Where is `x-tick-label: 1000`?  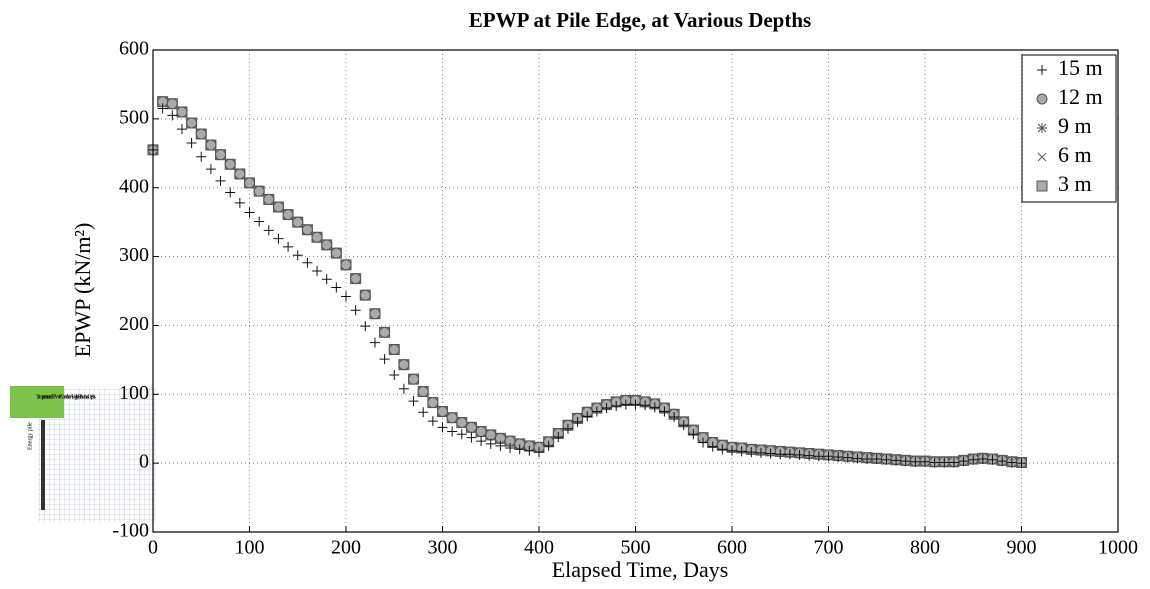
x-tick-label: 1000 is located at coordinates (1118, 548).